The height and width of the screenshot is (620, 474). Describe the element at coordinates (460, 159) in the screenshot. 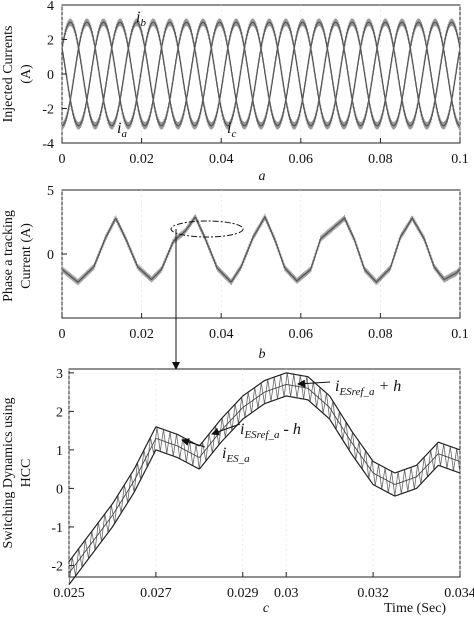

I see `a-xtick-label-5: 0.1` at that location.